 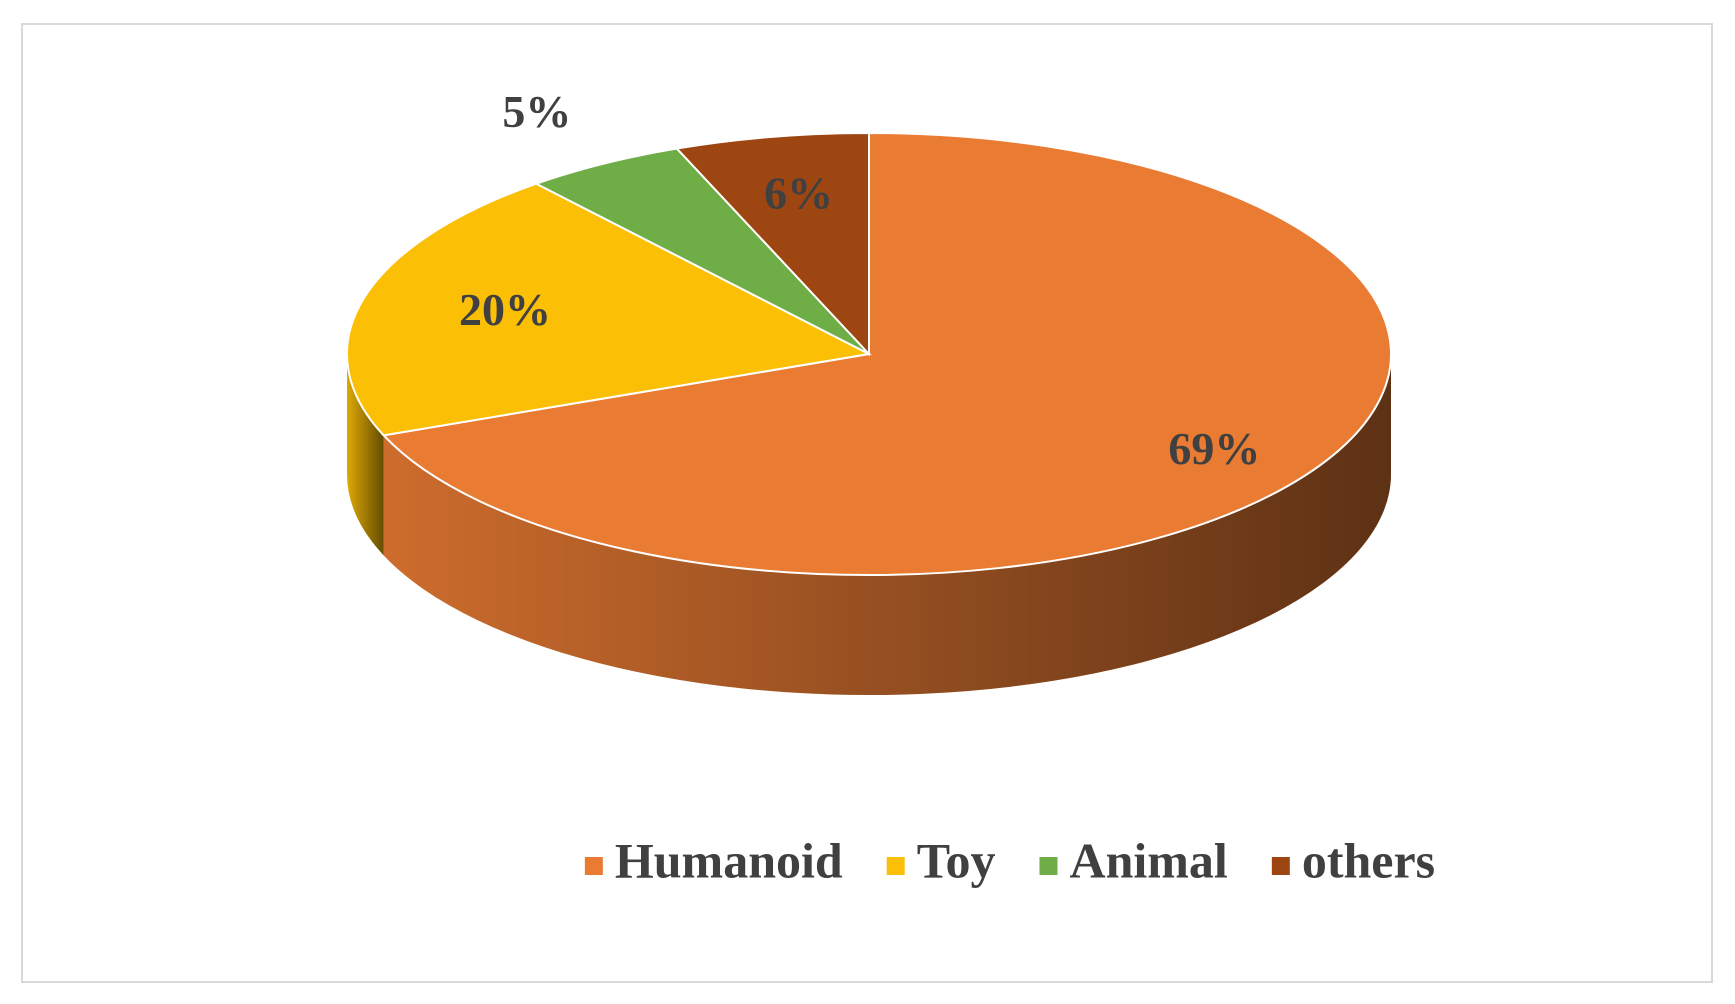 What do you see at coordinates (505, 309) in the screenshot?
I see `data-label: 20%` at bounding box center [505, 309].